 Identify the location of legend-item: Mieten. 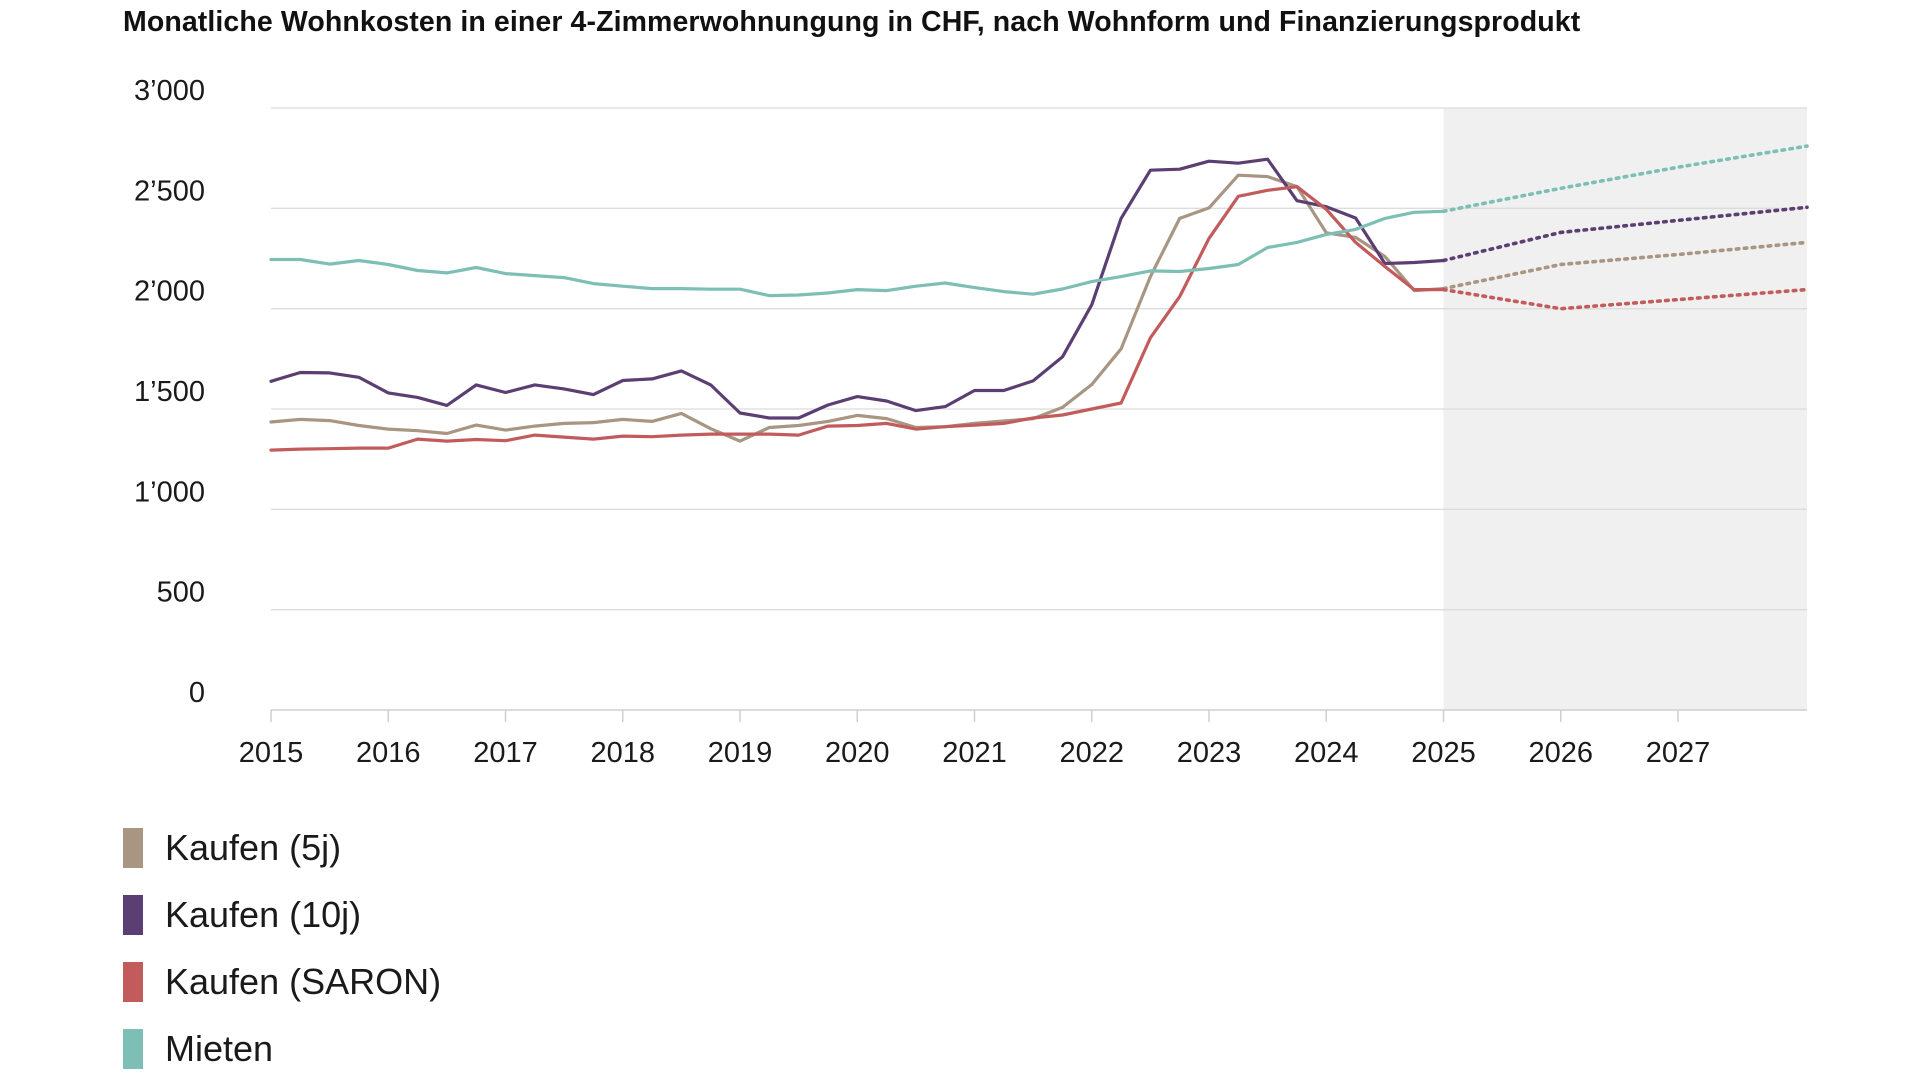
(282, 1048).